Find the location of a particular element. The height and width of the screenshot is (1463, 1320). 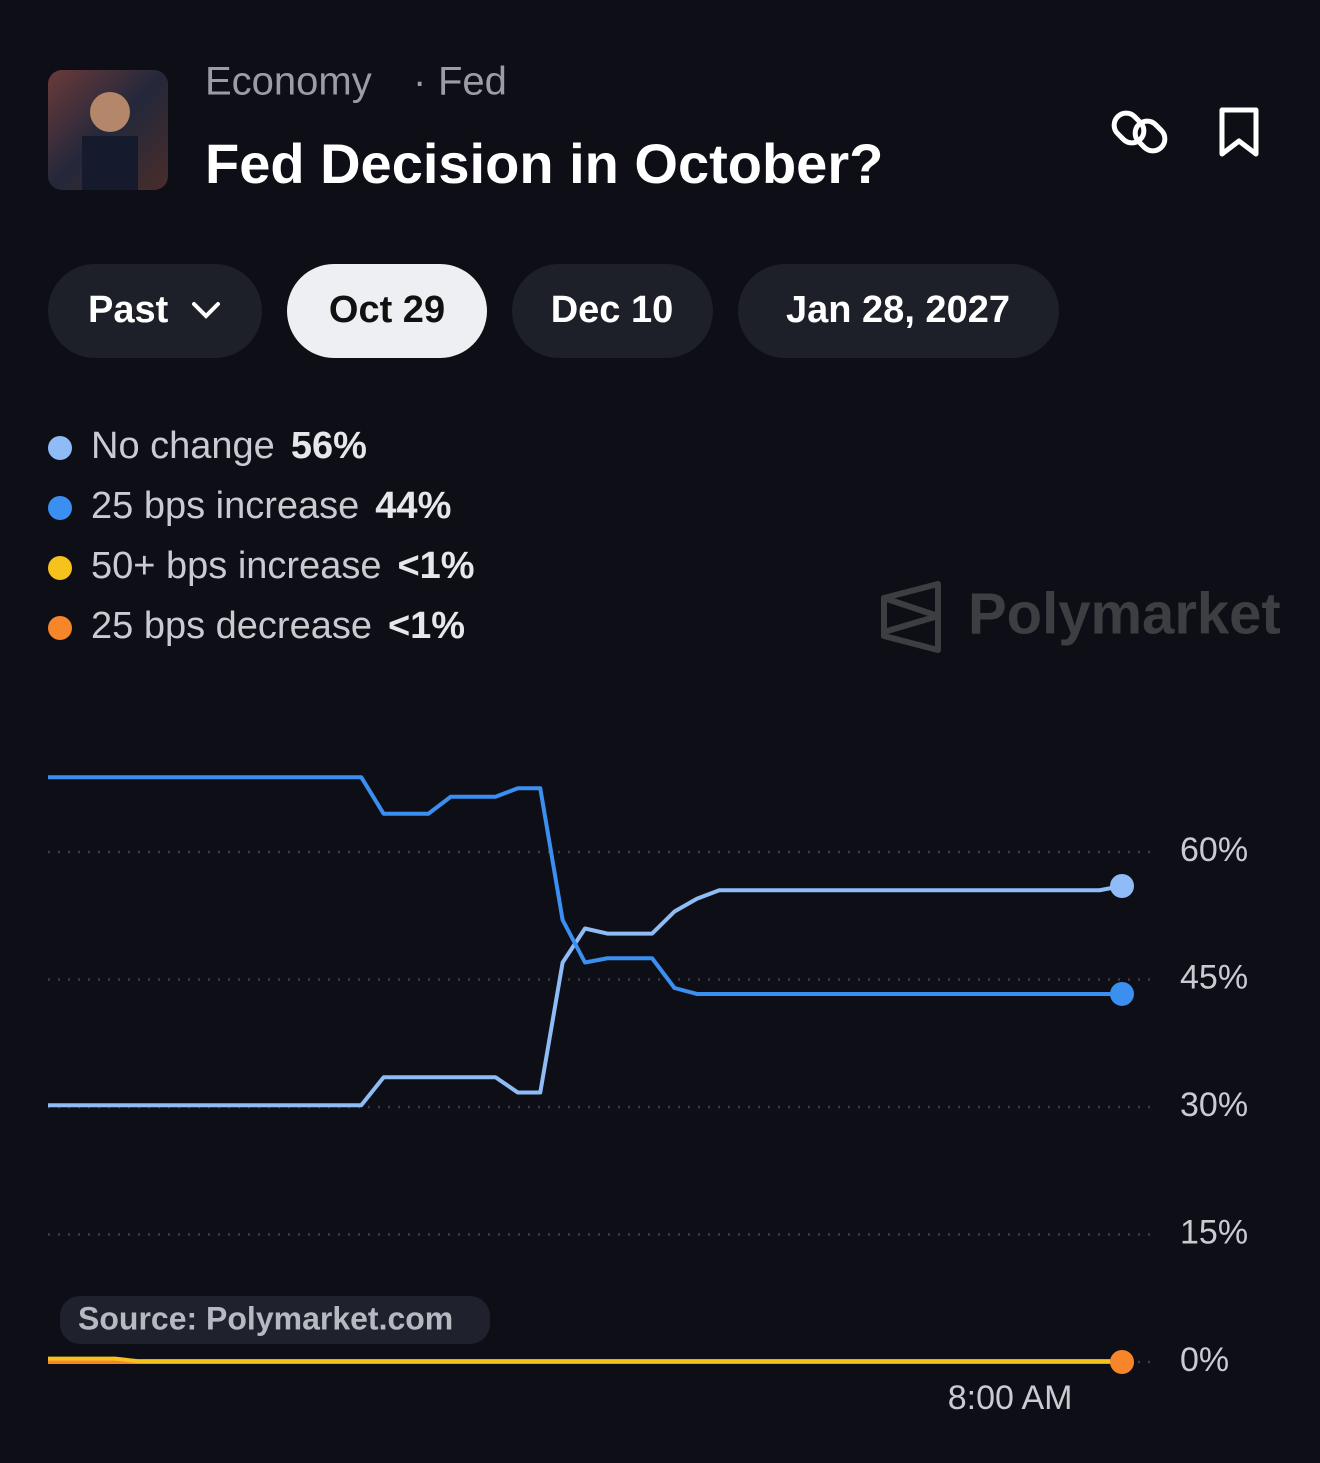

legend-name: 25 bps decrease is located at coordinates (231, 626).